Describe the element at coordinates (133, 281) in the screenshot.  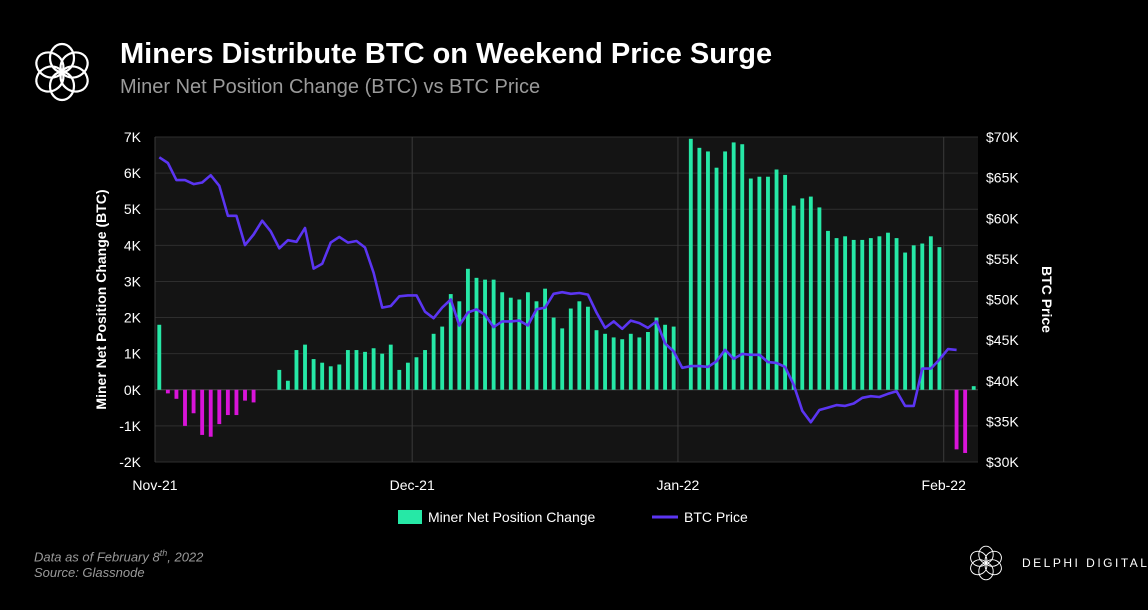
I see `y-tick-label: 3K` at that location.